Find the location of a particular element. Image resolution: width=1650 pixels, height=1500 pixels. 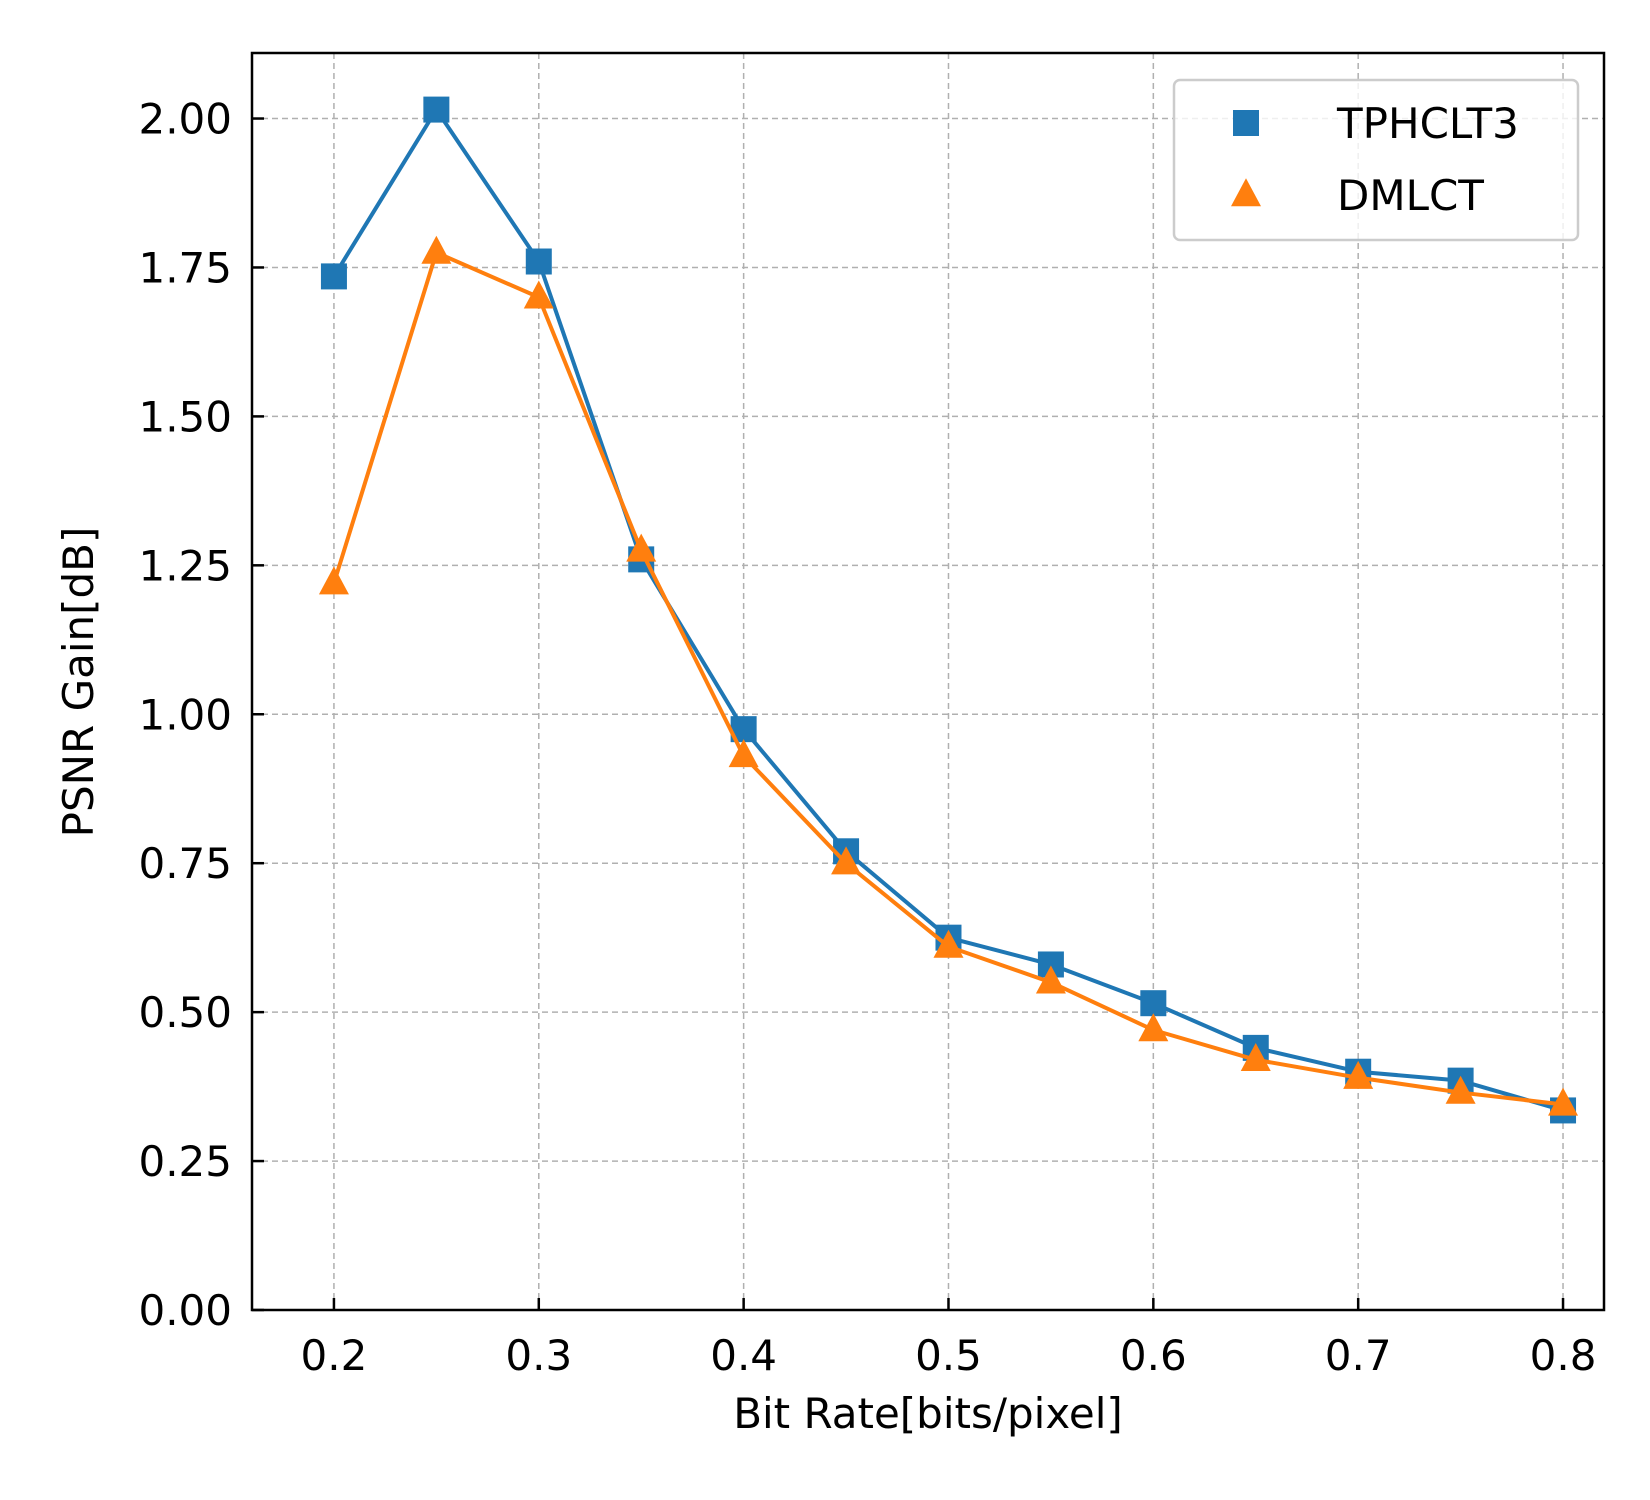

x-tick-label: 0.7 is located at coordinates (1358, 1355).